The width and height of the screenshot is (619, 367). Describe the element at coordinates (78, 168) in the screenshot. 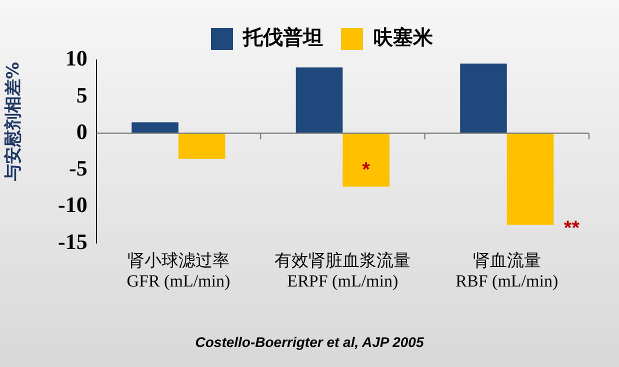

I see `y-tick-label: -5` at that location.